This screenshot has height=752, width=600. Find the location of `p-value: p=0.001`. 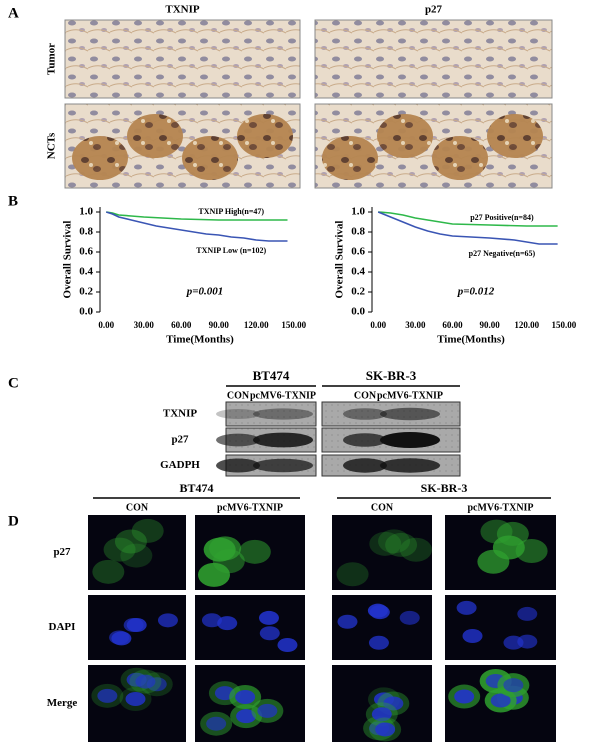

p-value: p=0.001 is located at coordinates (205, 292).